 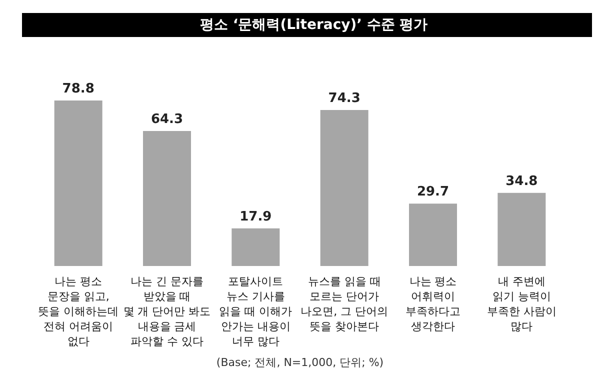 I want to click on x-tick-label: 나는 평소 어휘력이 부족하다고 생각한다, so click(x=433, y=304).